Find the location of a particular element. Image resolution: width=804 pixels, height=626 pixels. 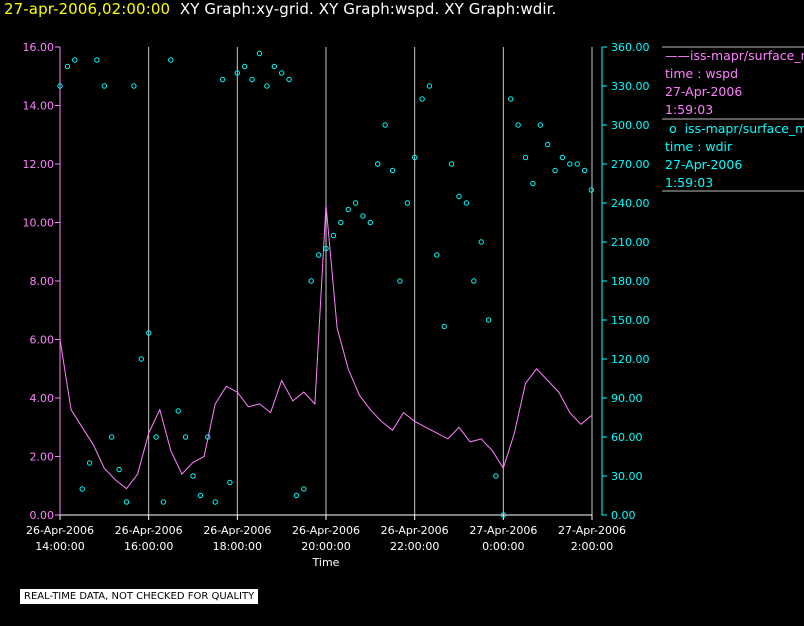

legend-wdir-swatch: o is located at coordinates (675, 128).